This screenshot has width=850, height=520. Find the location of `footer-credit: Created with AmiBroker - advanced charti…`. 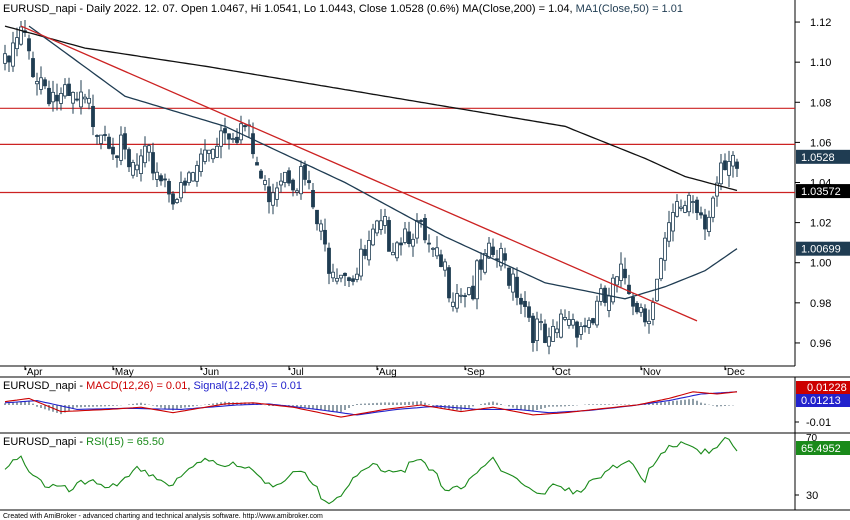

footer-credit: Created with AmiBroker - advanced charti… is located at coordinates (163, 516).